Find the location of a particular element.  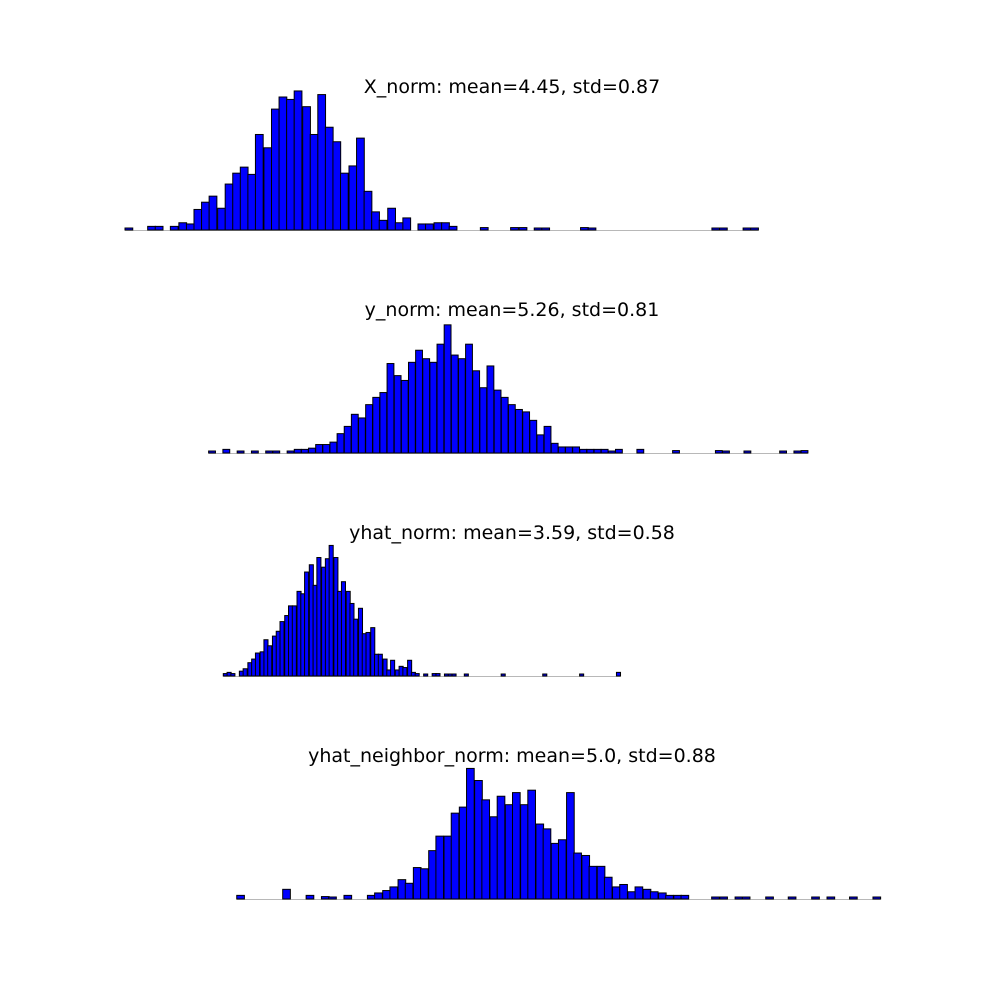

panel-title: X_norm: mean=4.45, std=0.87 is located at coordinates (512, 87).